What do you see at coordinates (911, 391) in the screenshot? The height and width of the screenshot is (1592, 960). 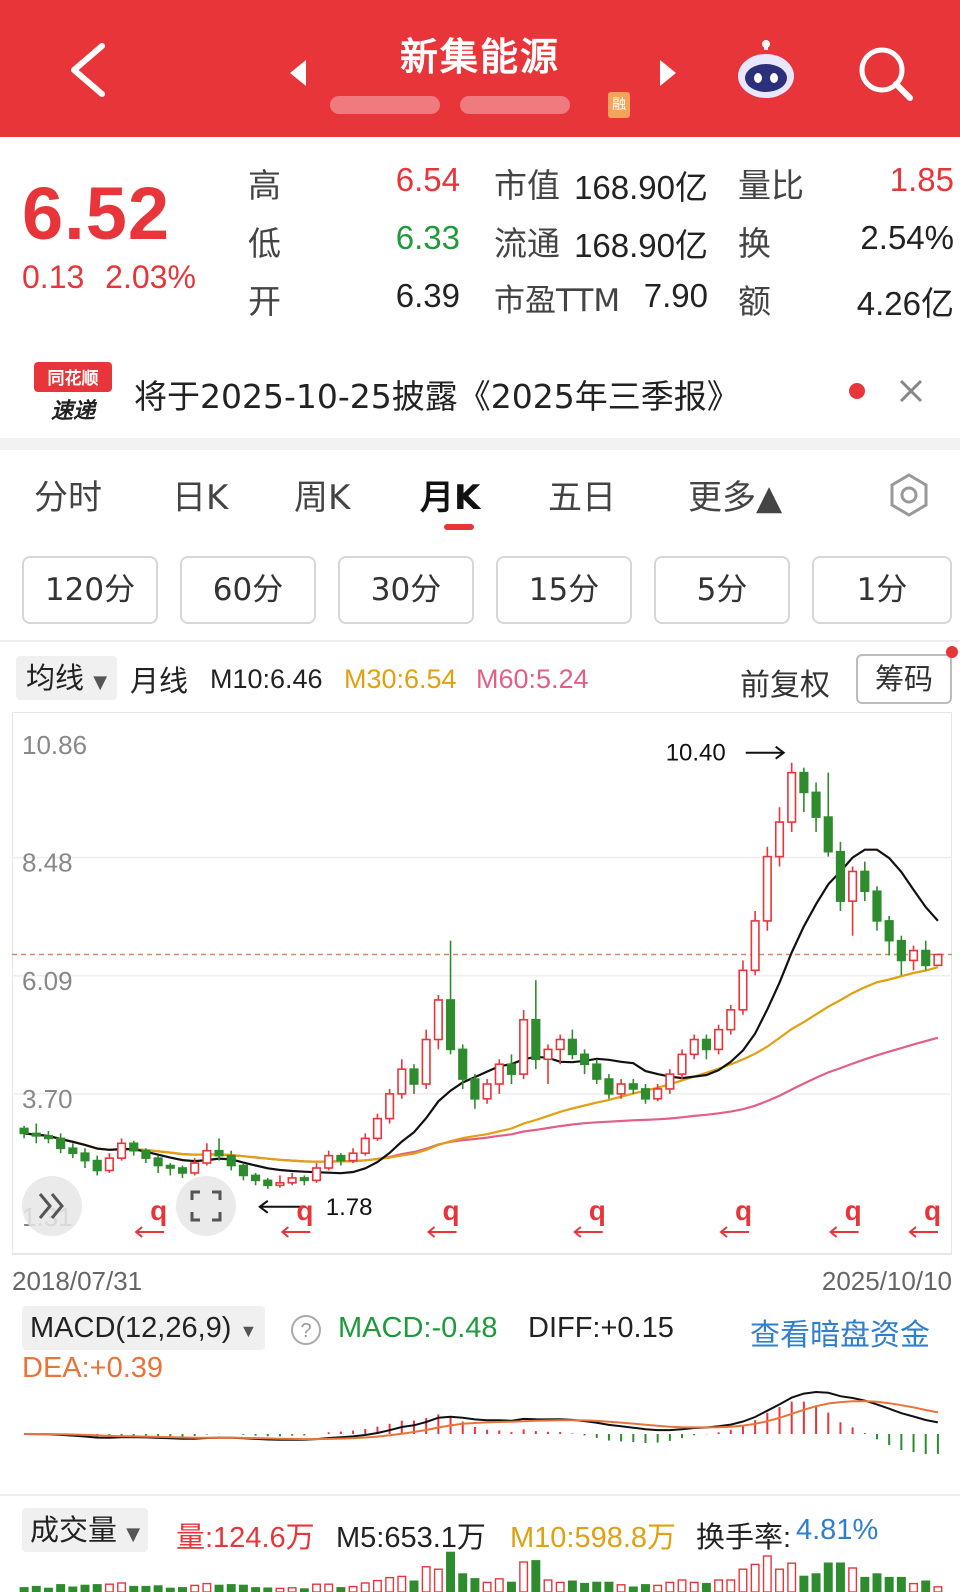 I see `close-icon` at bounding box center [911, 391].